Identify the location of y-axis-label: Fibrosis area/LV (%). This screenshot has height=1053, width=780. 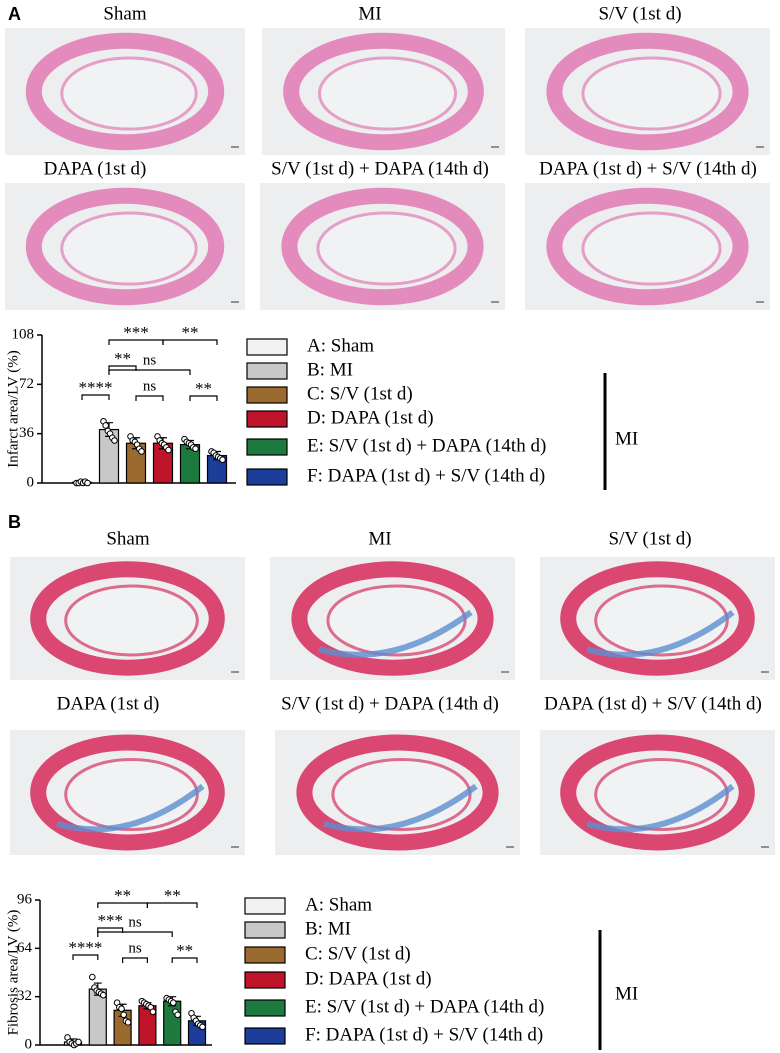
(13, 973).